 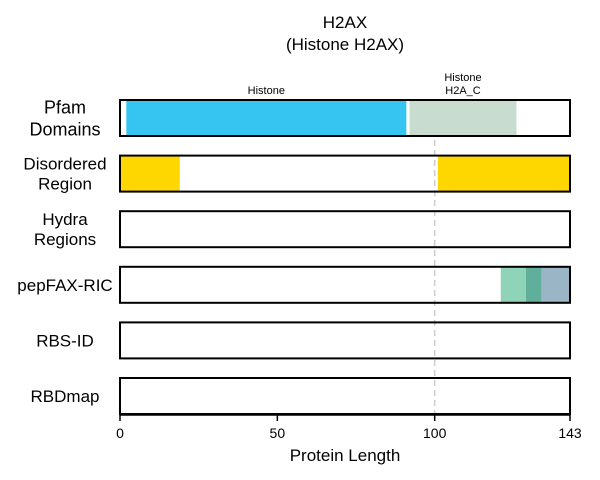 I want to click on track-label-line: pepFAX-RIC, so click(x=64, y=285).